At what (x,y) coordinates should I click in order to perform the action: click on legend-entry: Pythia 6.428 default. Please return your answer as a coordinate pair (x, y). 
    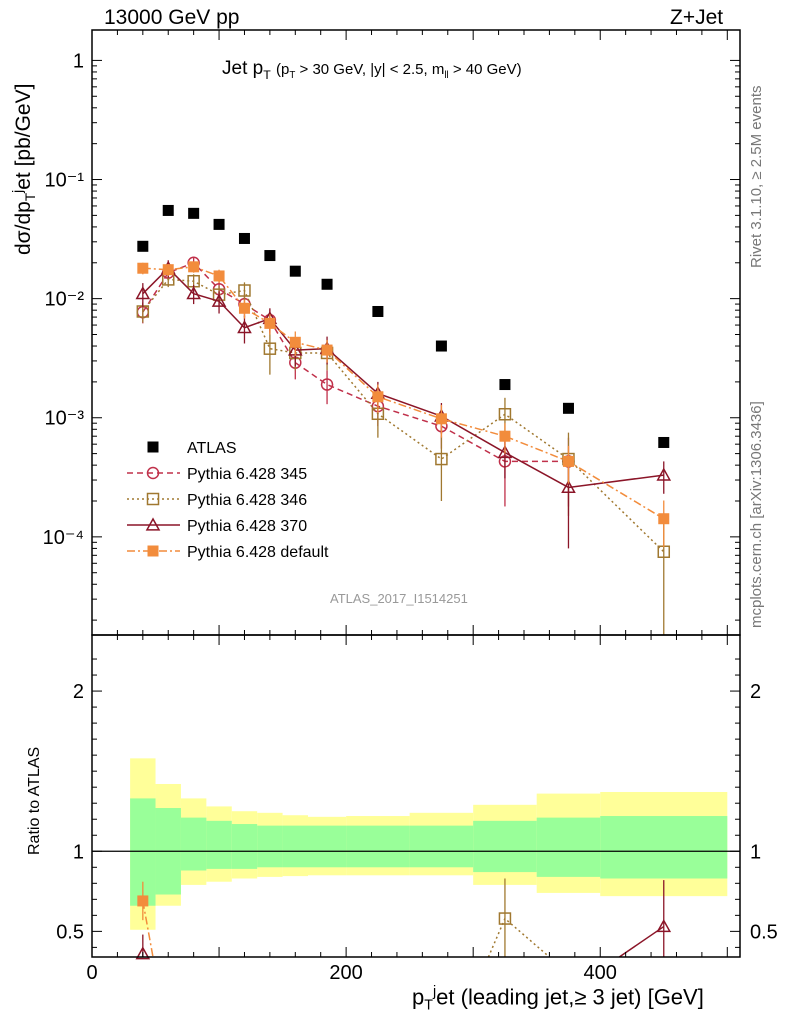
    Looking at the image, I should click on (228, 552).